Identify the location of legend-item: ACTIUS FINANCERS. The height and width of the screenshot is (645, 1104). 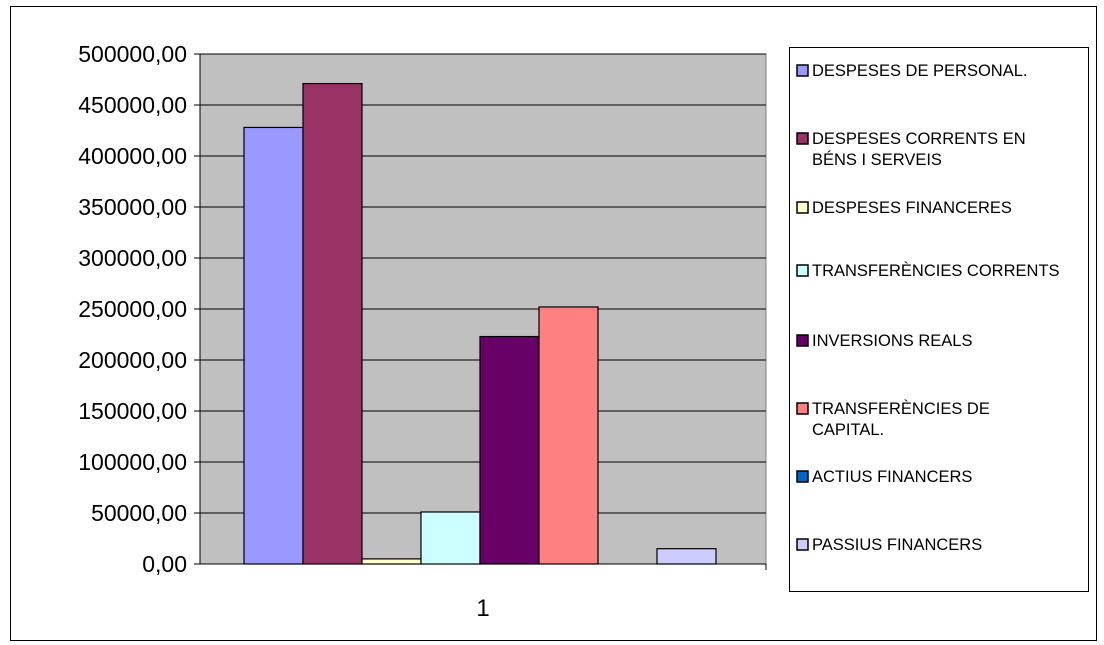
(884, 477).